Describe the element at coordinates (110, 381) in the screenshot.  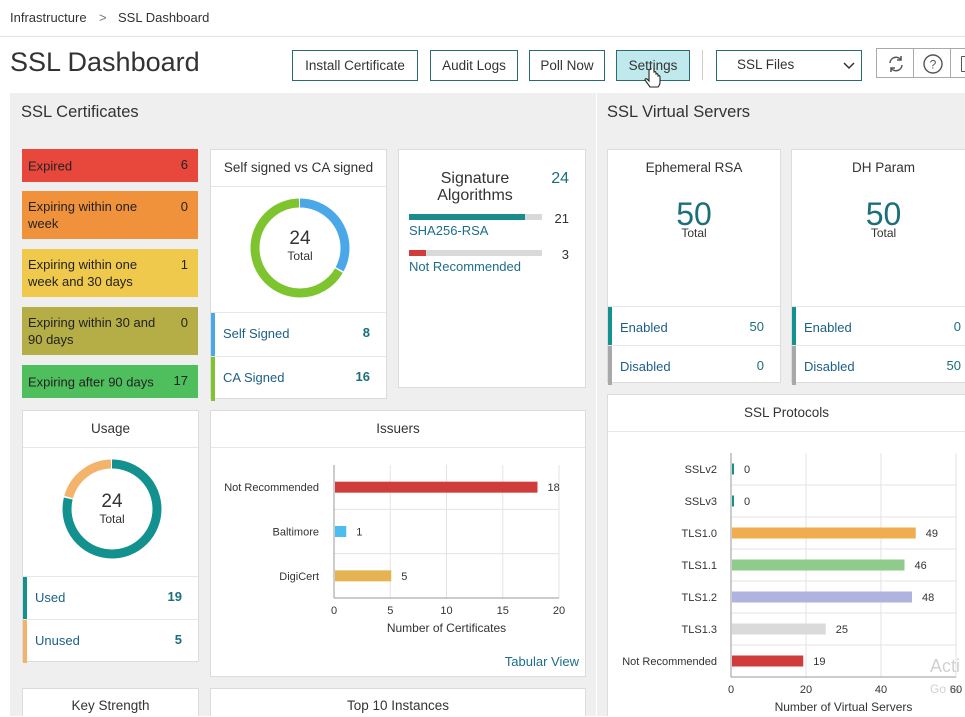
I see `expiry-tile-after-90: Expiring after 90 days 17` at that location.